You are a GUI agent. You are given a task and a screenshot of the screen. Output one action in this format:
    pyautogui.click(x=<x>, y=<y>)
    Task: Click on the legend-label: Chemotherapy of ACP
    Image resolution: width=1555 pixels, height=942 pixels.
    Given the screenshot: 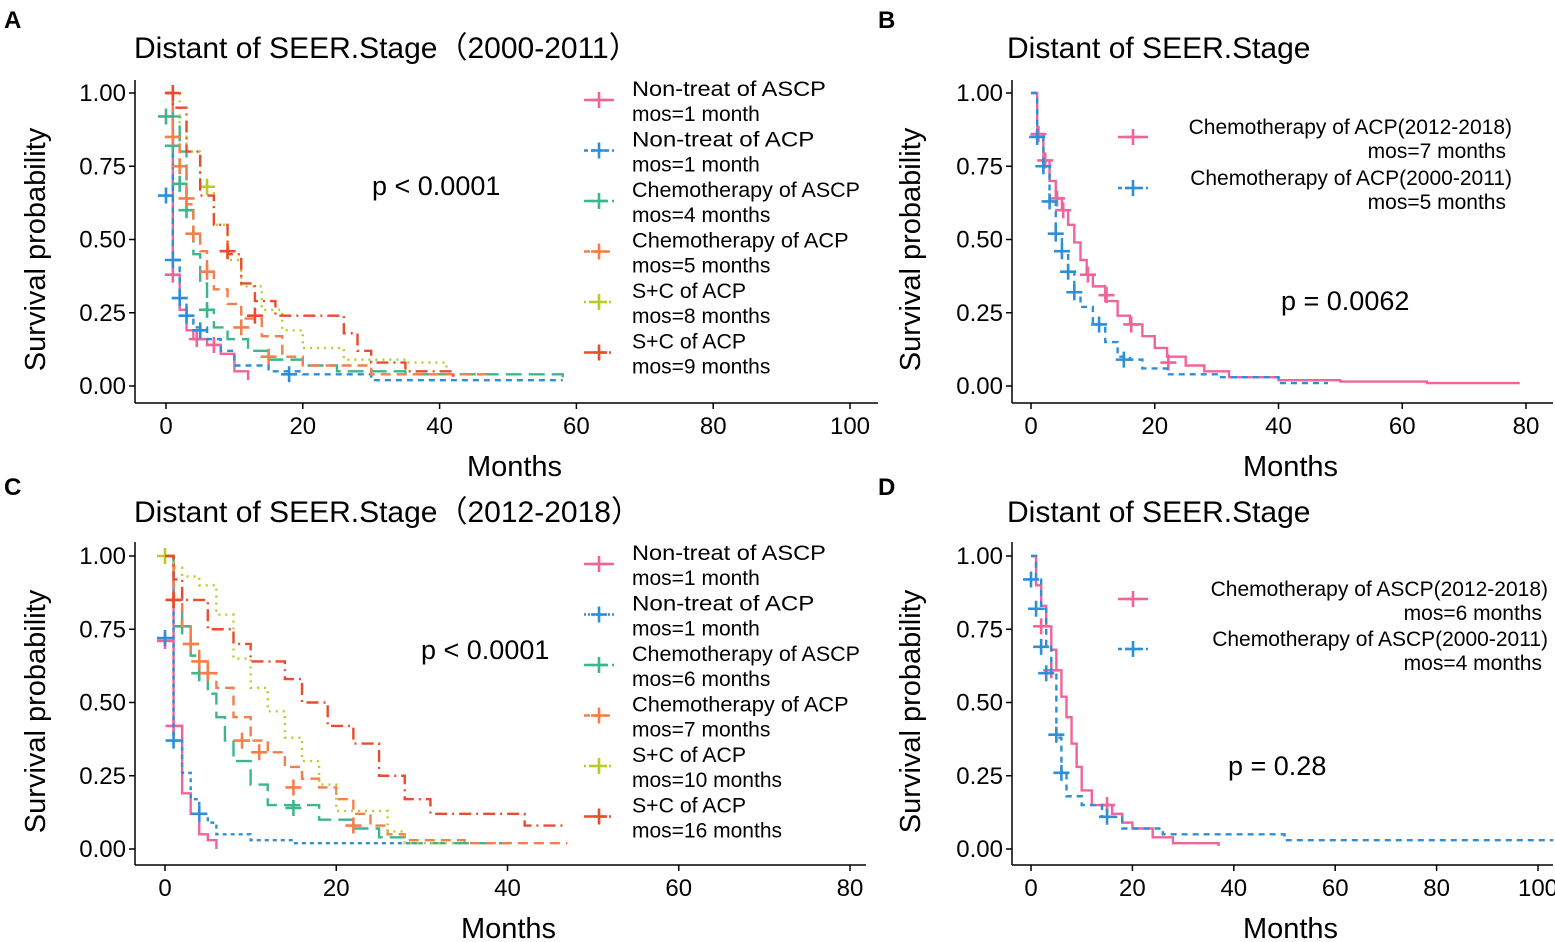 What is the action you would take?
    pyautogui.click(x=740, y=241)
    